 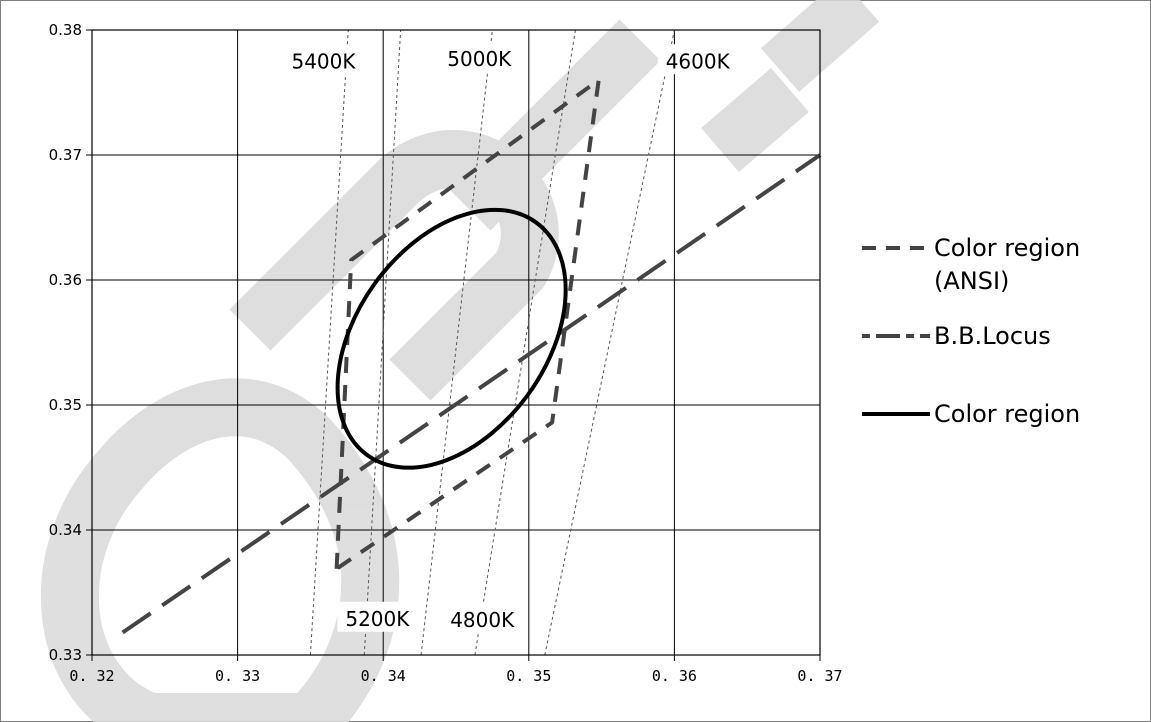 I want to click on cct-label: 4600K, so click(x=698, y=61).